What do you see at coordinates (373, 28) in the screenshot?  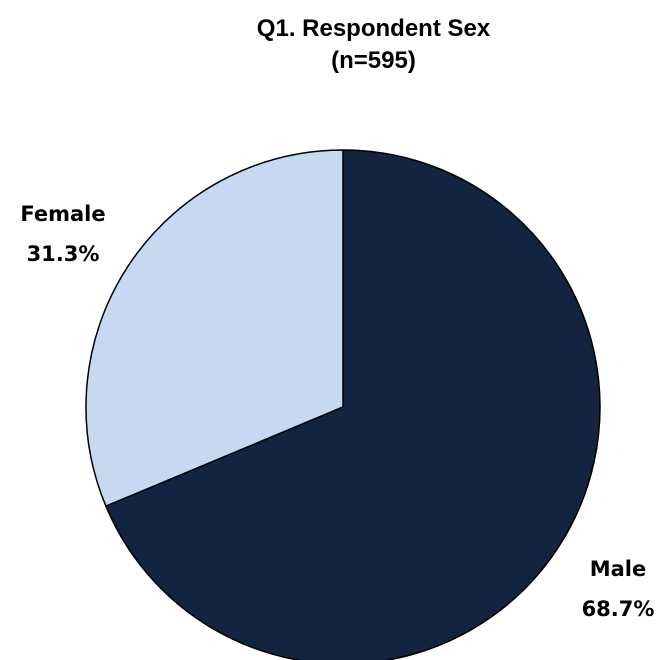 I see `chart-title: Q1. Respondent Sex` at bounding box center [373, 28].